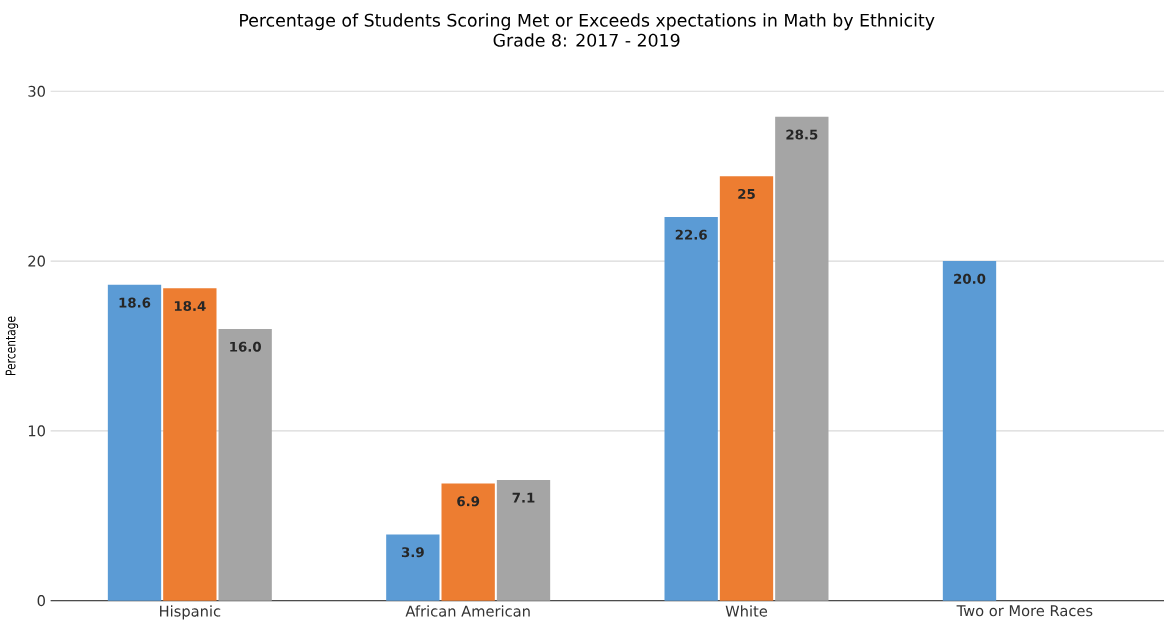 The height and width of the screenshot is (630, 1165). Describe the element at coordinates (36, 431) in the screenshot. I see `y-tick-label: 10` at that location.